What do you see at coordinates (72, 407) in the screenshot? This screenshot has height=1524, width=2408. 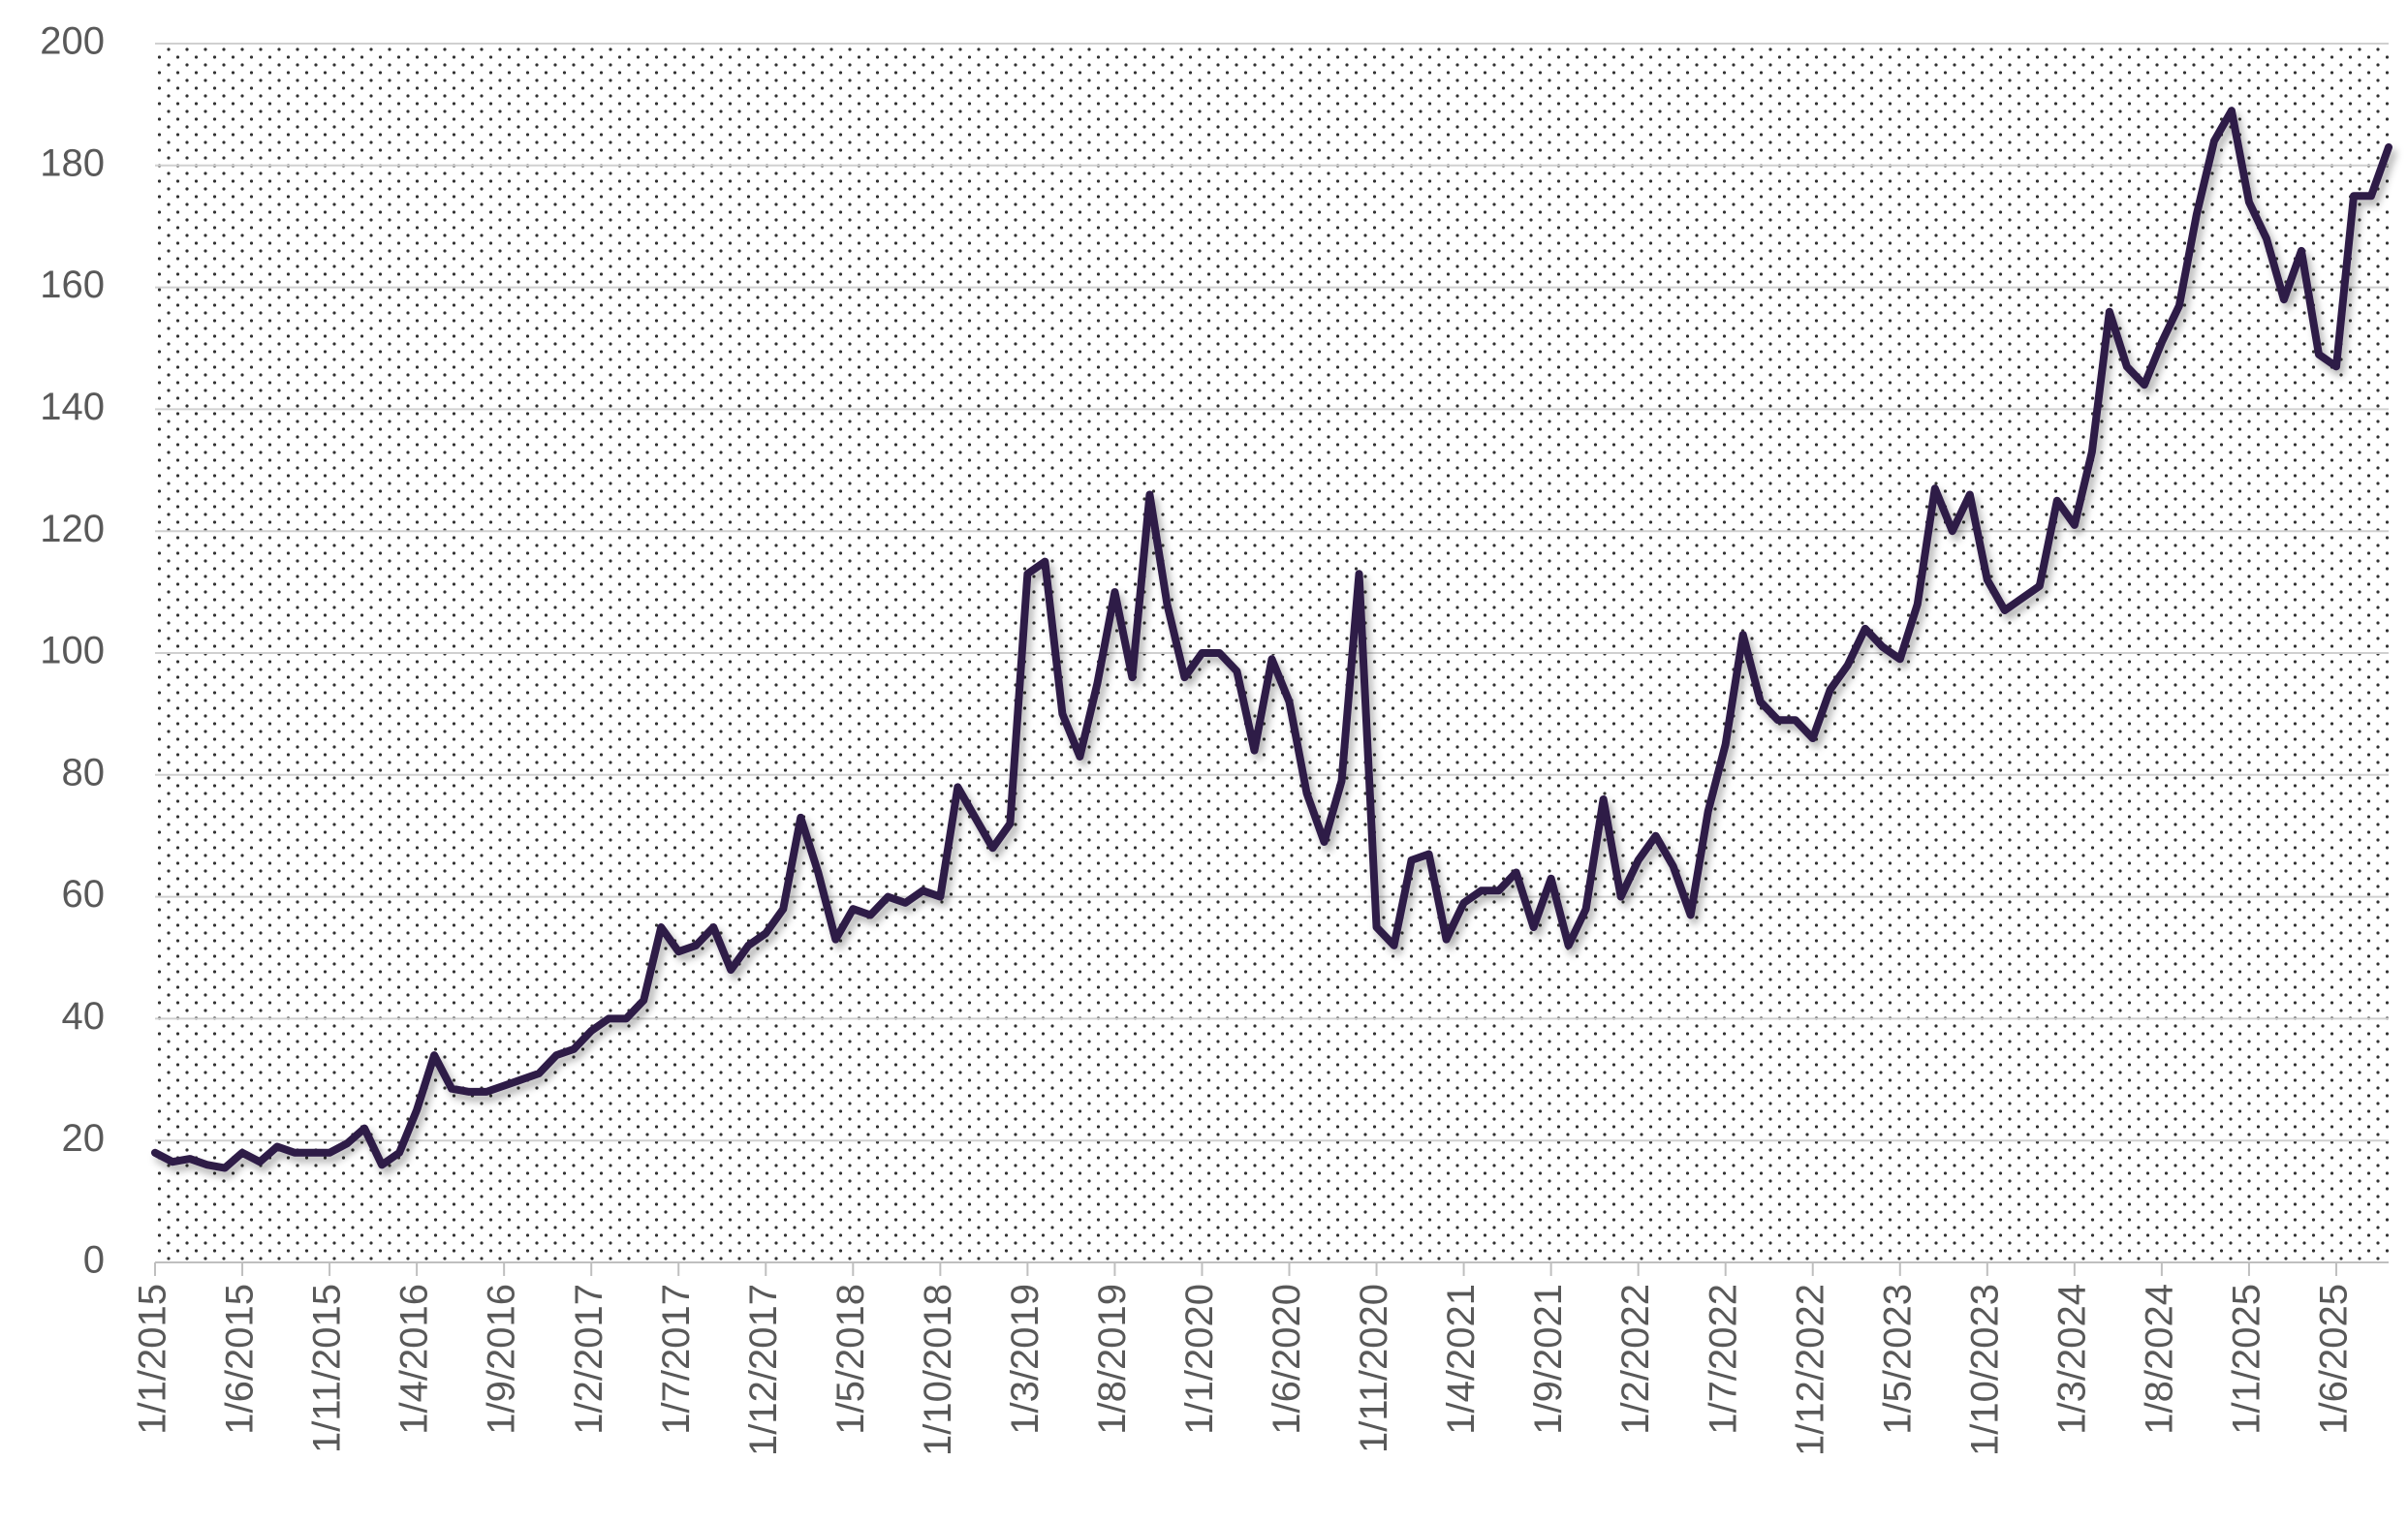 I see `y-tick-label: 140` at bounding box center [72, 407].